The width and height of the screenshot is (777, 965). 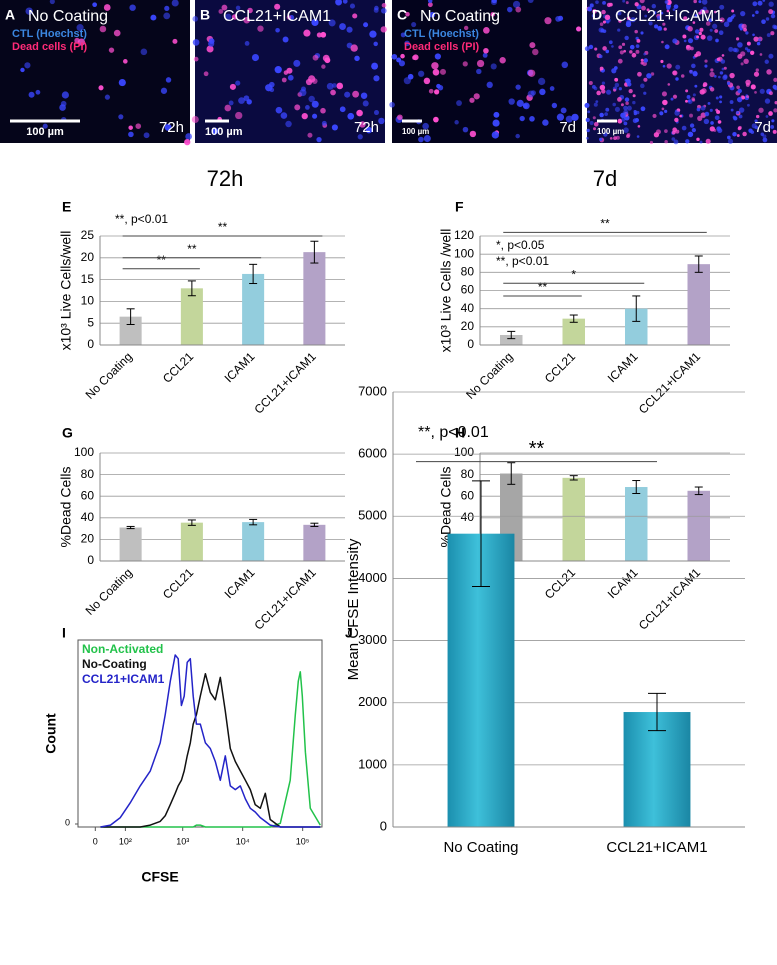 What do you see at coordinates (453, 432) in the screenshot?
I see `note: **, p<0.01` at bounding box center [453, 432].